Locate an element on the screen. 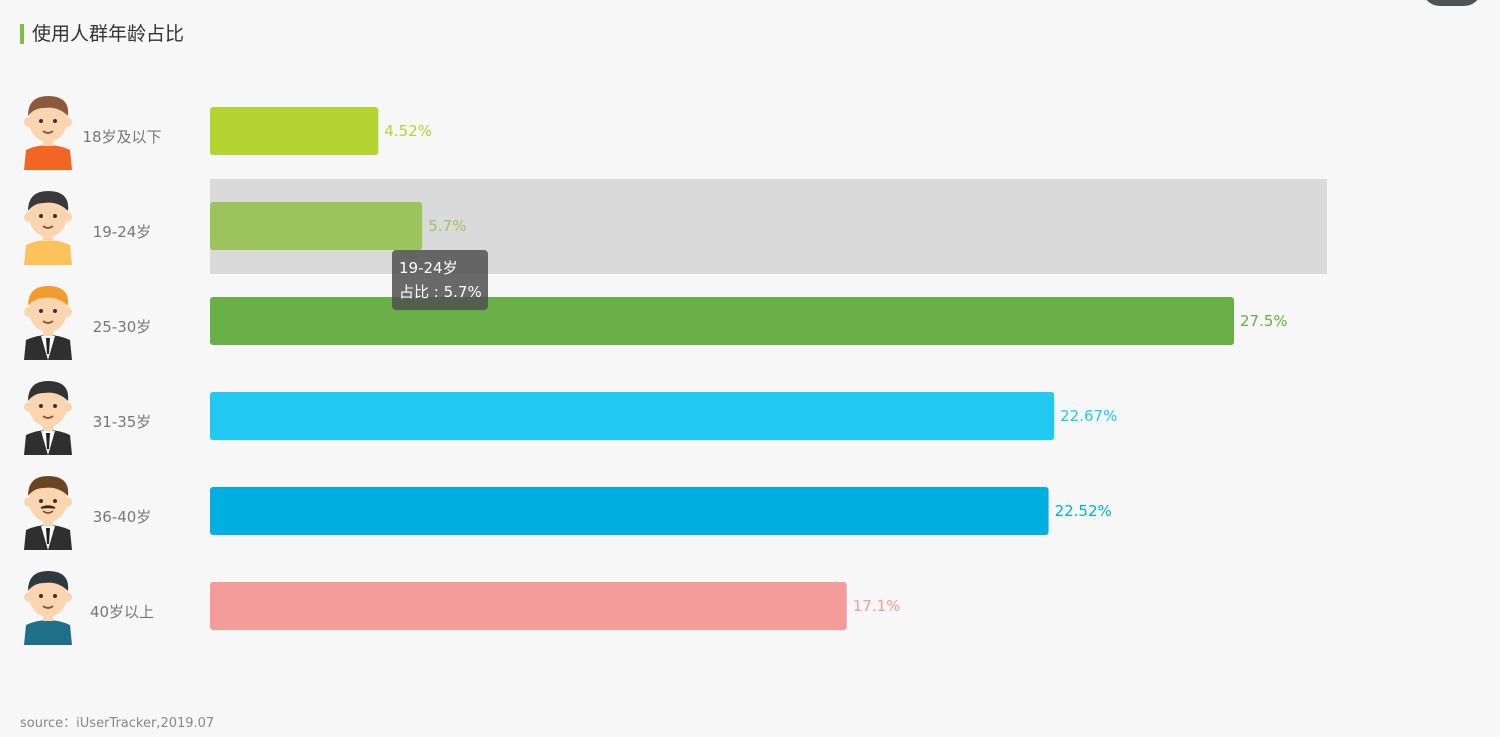  value-label: 5.7% is located at coordinates (447, 226).